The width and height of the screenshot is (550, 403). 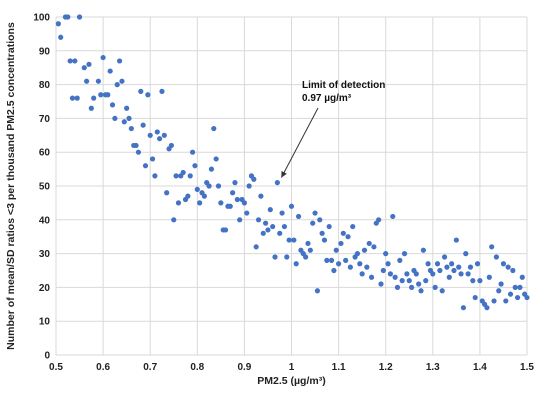 What do you see at coordinates (386, 367) in the screenshot?
I see `x-tick-label: 1.2` at bounding box center [386, 367].